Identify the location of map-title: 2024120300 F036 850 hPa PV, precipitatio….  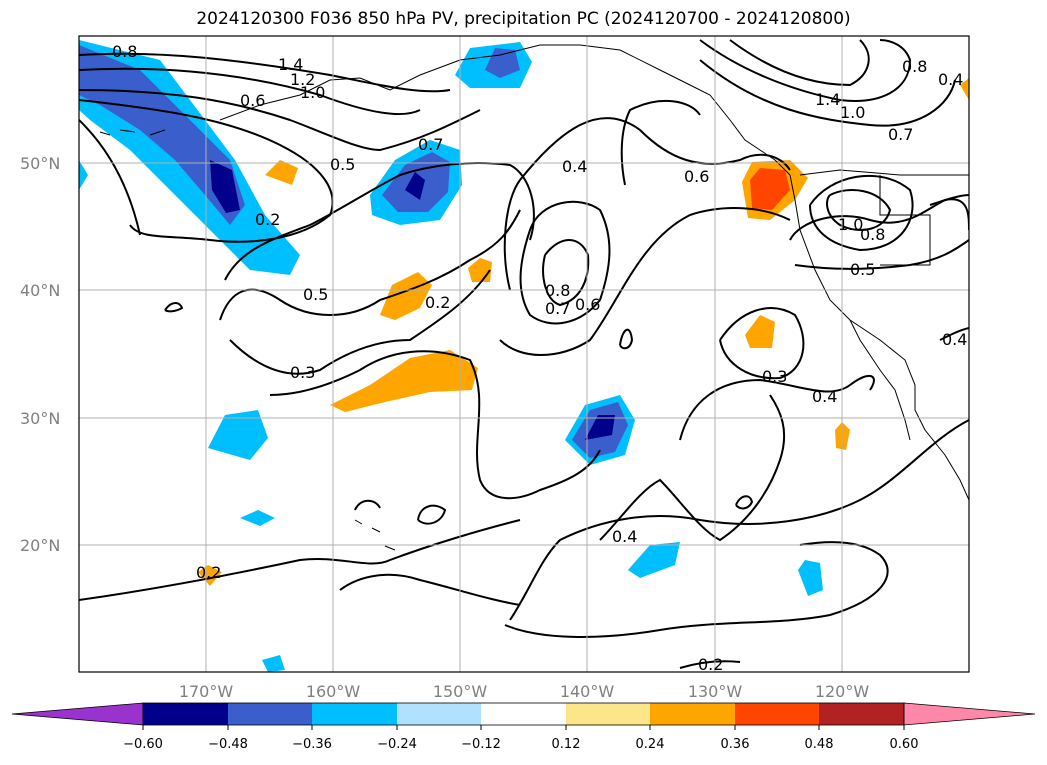
(523, 19).